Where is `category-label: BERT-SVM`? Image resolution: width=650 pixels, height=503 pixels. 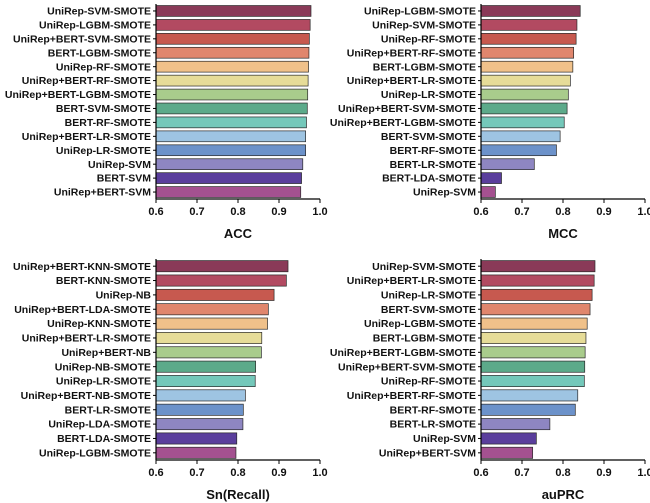
category-label: BERT-SVM is located at coordinates (124, 179).